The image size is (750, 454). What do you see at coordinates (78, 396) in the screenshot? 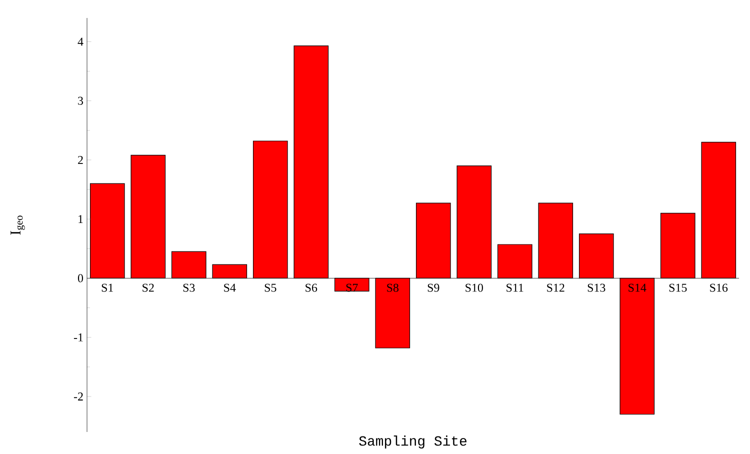
I see `y-tick-label: -2` at bounding box center [78, 396].